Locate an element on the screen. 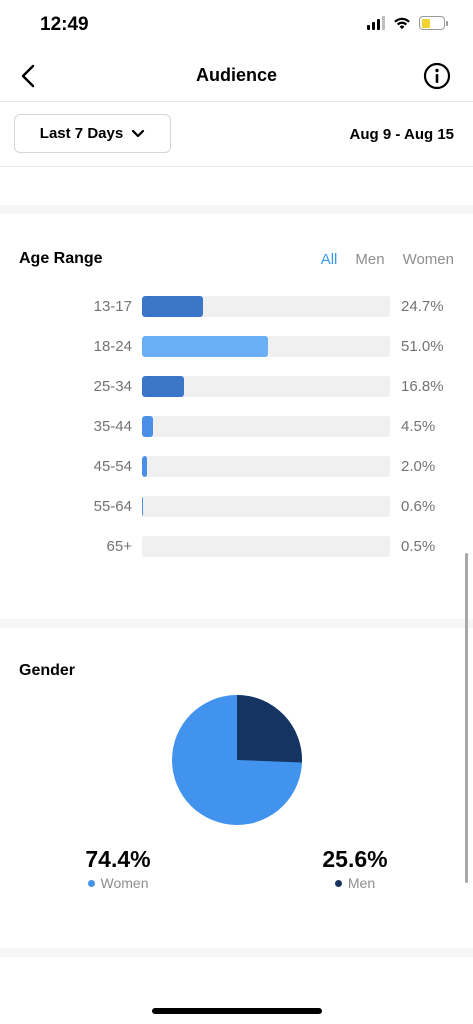 This screenshot has height=1024, width=473. nav-bar: Audience is located at coordinates (236, 76).